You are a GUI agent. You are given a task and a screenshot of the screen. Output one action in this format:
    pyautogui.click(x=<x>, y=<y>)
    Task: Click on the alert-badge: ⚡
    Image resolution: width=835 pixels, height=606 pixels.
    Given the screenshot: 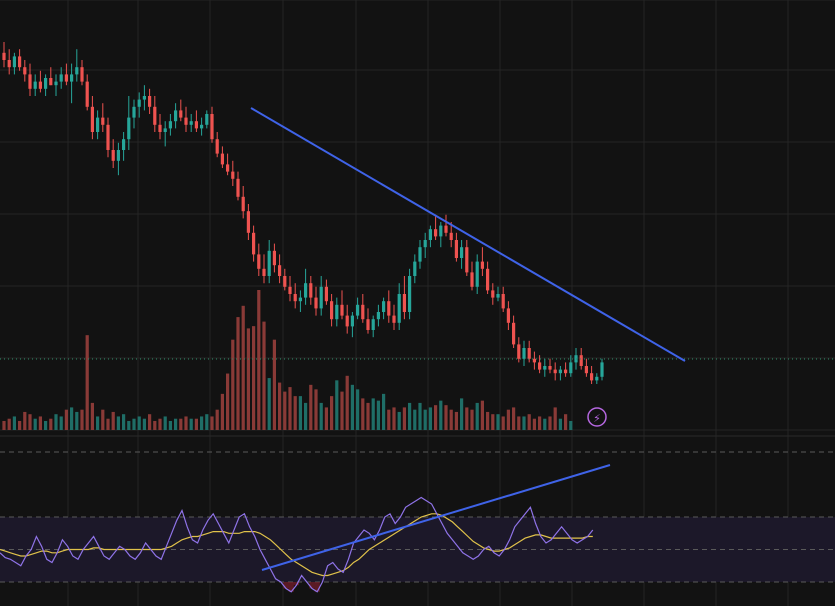 What is the action you would take?
    pyautogui.click(x=597, y=417)
    